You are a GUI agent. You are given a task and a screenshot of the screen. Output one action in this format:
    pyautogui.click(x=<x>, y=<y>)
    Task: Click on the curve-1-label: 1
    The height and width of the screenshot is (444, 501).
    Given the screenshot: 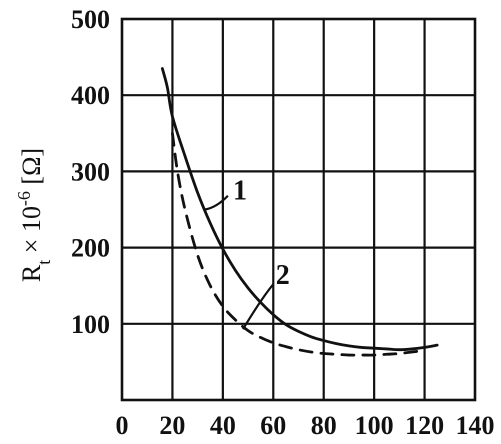 What is the action you would take?
    pyautogui.click(x=240, y=191)
    